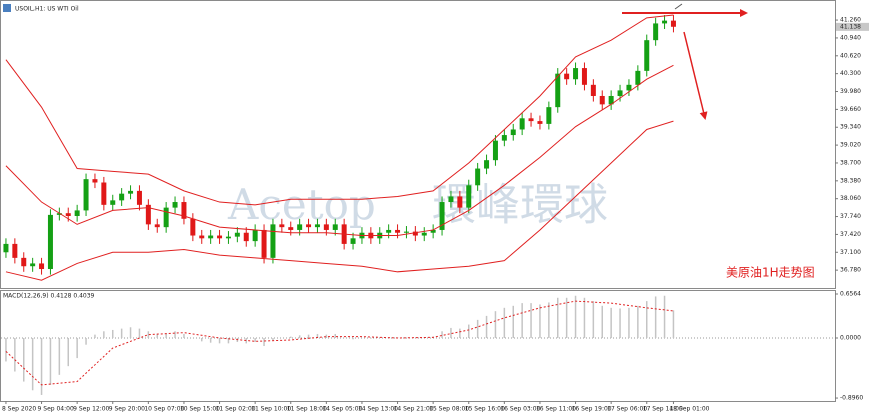  What do you see at coordinates (663, 409) in the screenshot?
I see `x-tick-label: 17 Sep 14:00` at bounding box center [663, 409].